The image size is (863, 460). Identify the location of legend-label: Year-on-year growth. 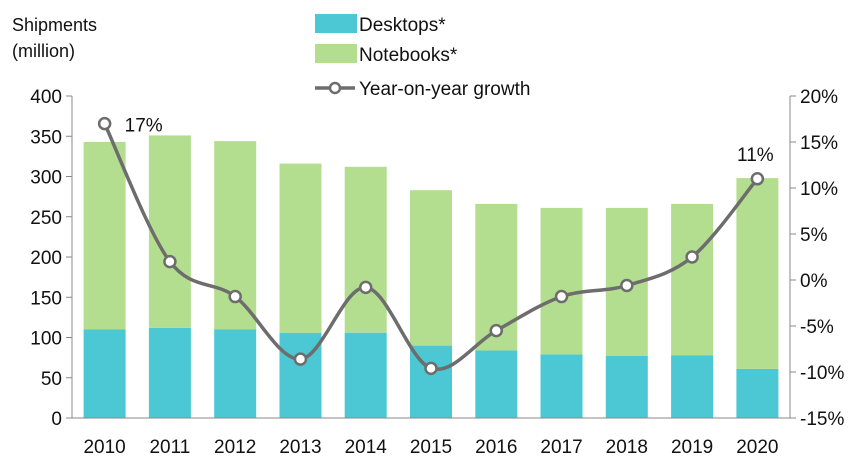
(444, 89).